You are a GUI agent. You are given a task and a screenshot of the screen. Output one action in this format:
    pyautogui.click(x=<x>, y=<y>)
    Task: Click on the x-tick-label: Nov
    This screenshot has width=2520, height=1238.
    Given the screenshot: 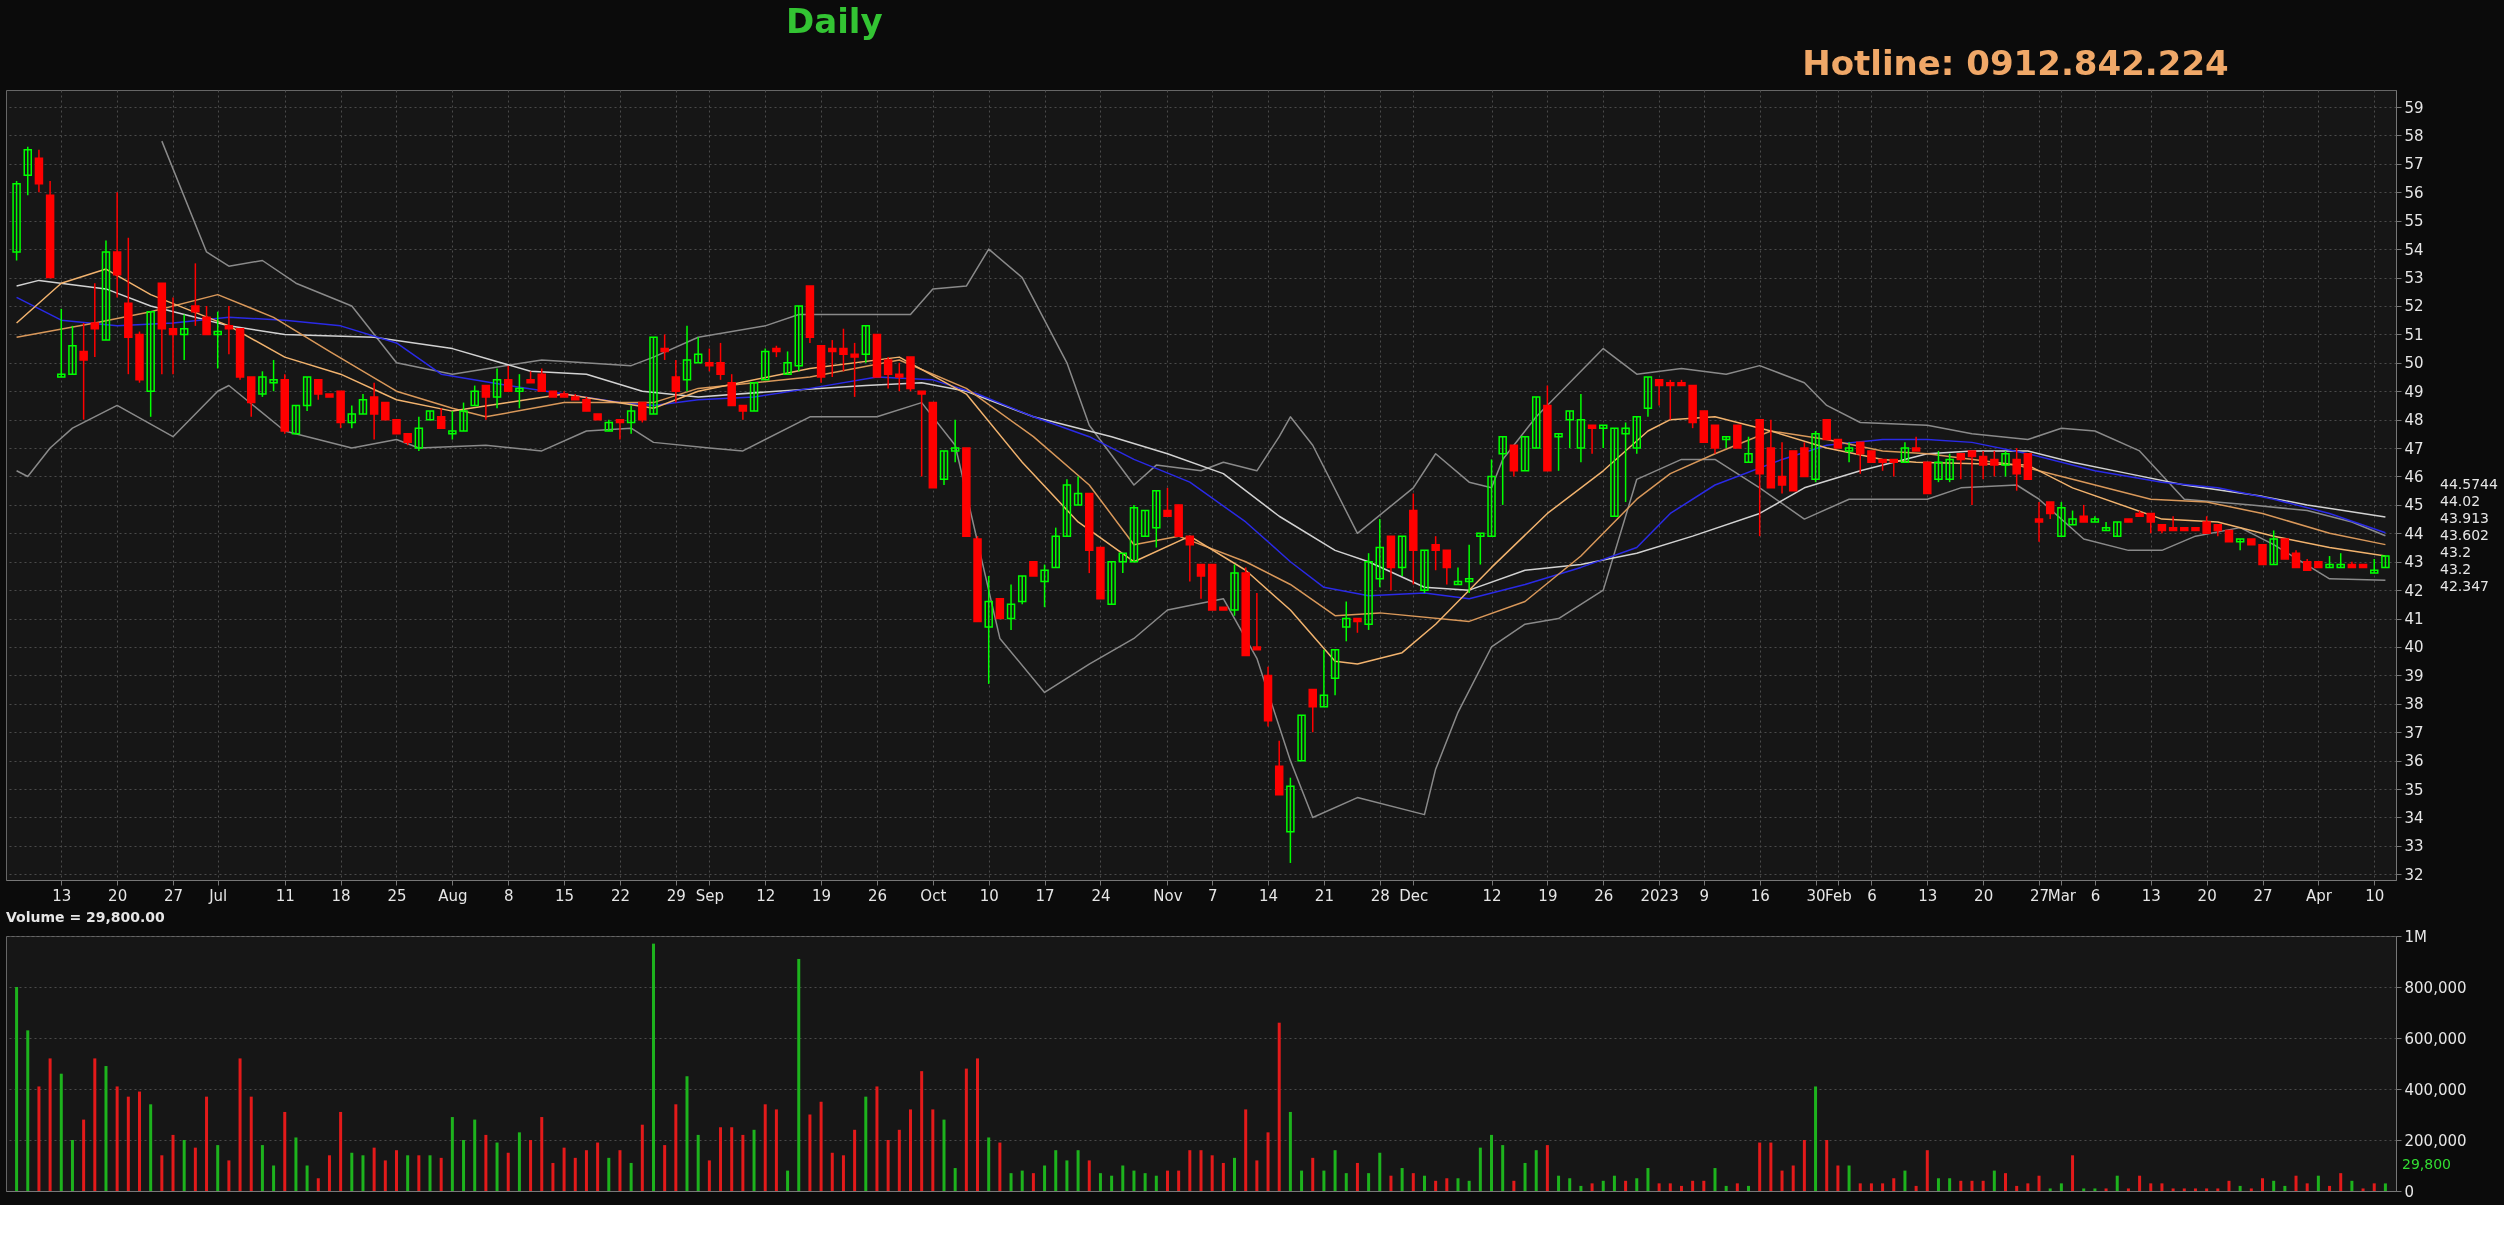 What is the action you would take?
    pyautogui.click(x=1168, y=895)
    